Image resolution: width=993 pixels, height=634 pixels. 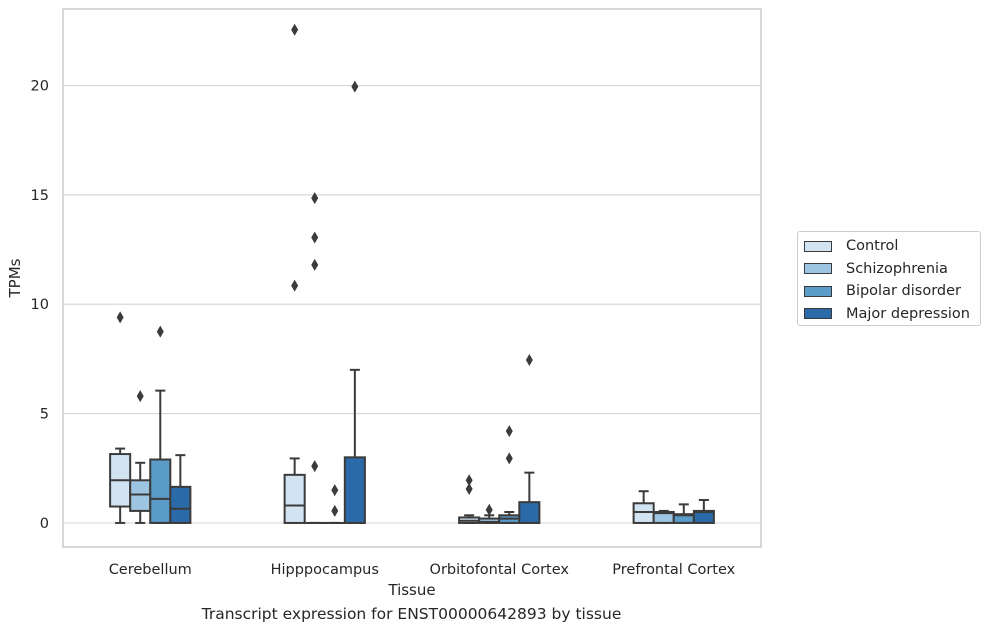 What do you see at coordinates (44, 524) in the screenshot?
I see `y-tick-label: 0` at bounding box center [44, 524].